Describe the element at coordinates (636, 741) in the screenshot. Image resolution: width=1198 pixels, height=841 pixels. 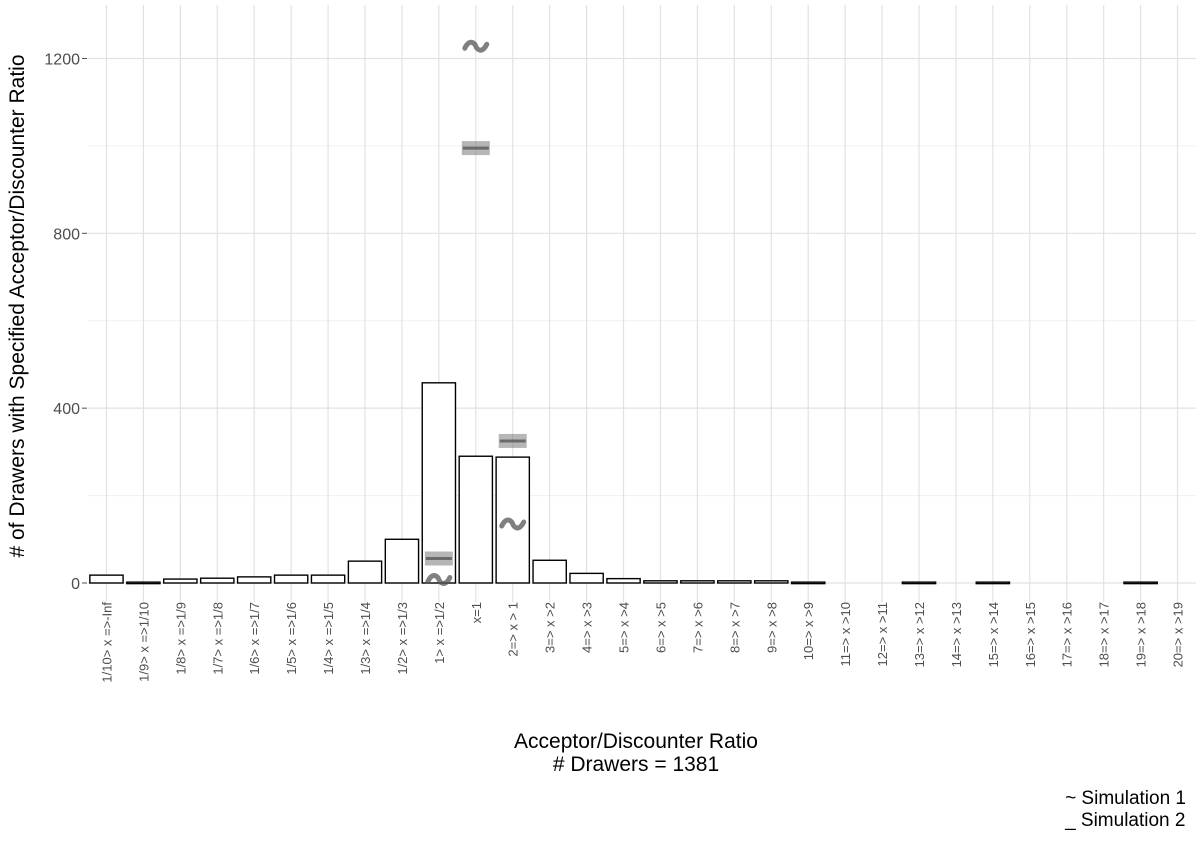
I see `x-axis-title: Acceptor/Discounter Ratio` at that location.